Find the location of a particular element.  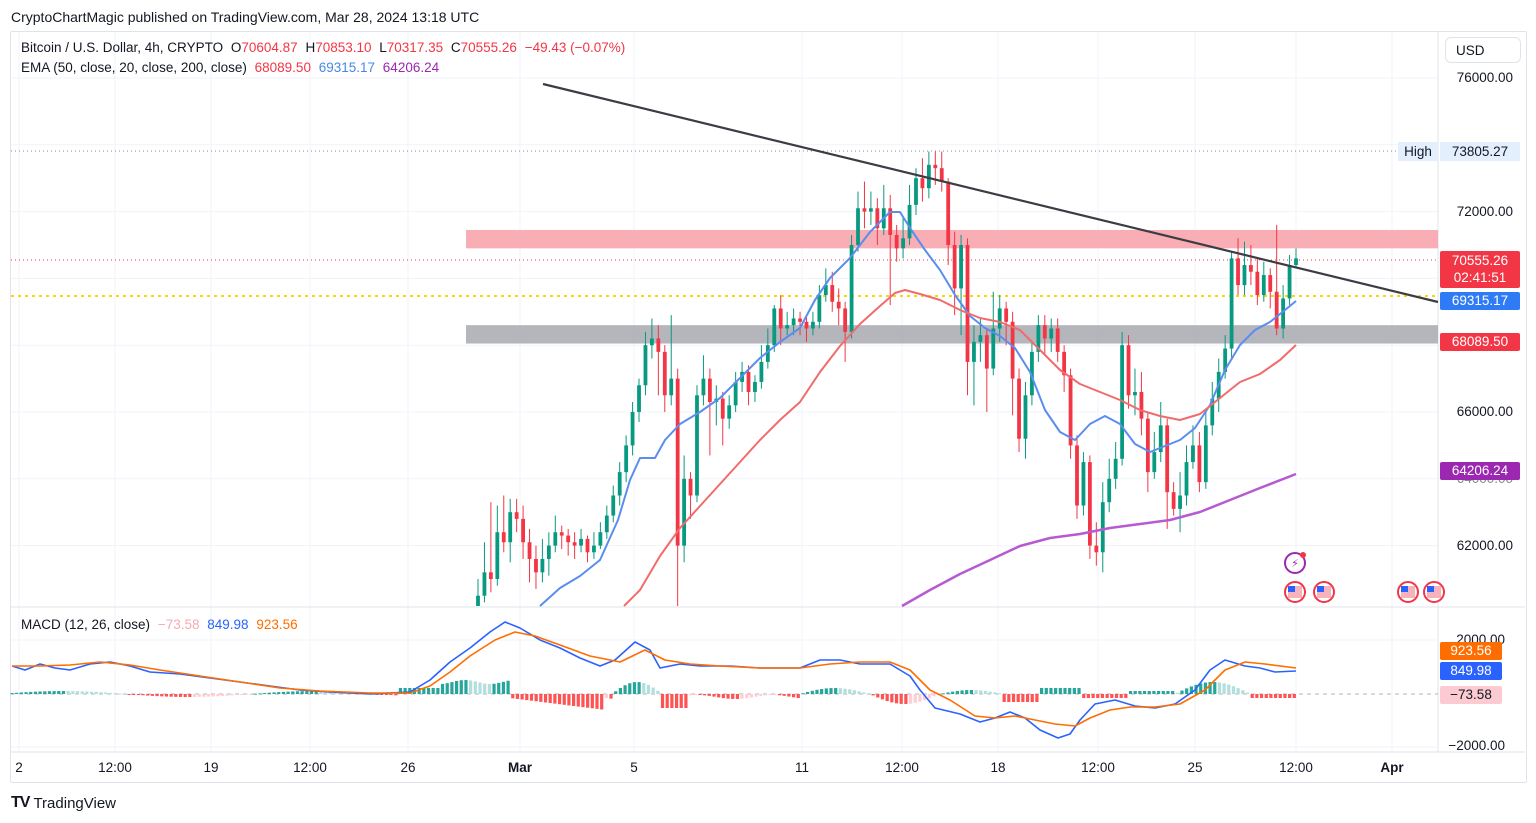

time-tick: 18 is located at coordinates (998, 767).